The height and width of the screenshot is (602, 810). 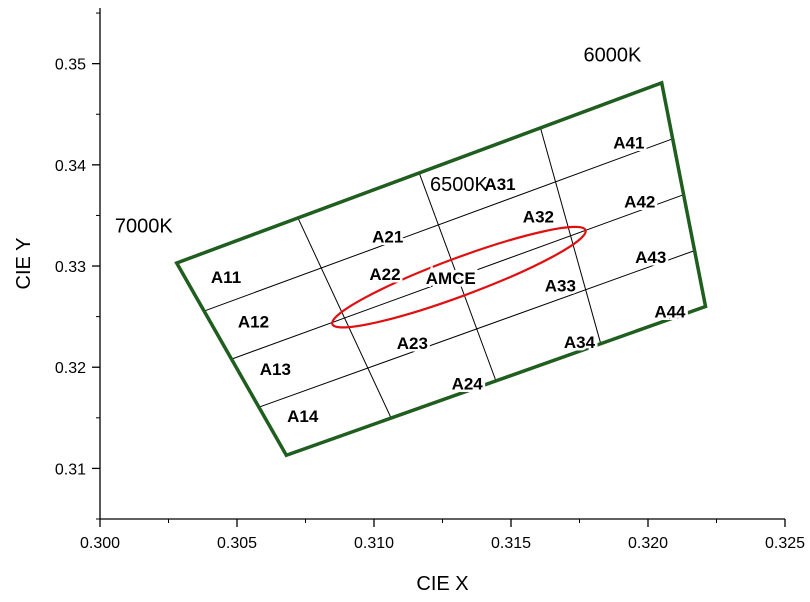 I want to click on cct-label-7000k: 7000K, so click(x=144, y=227).